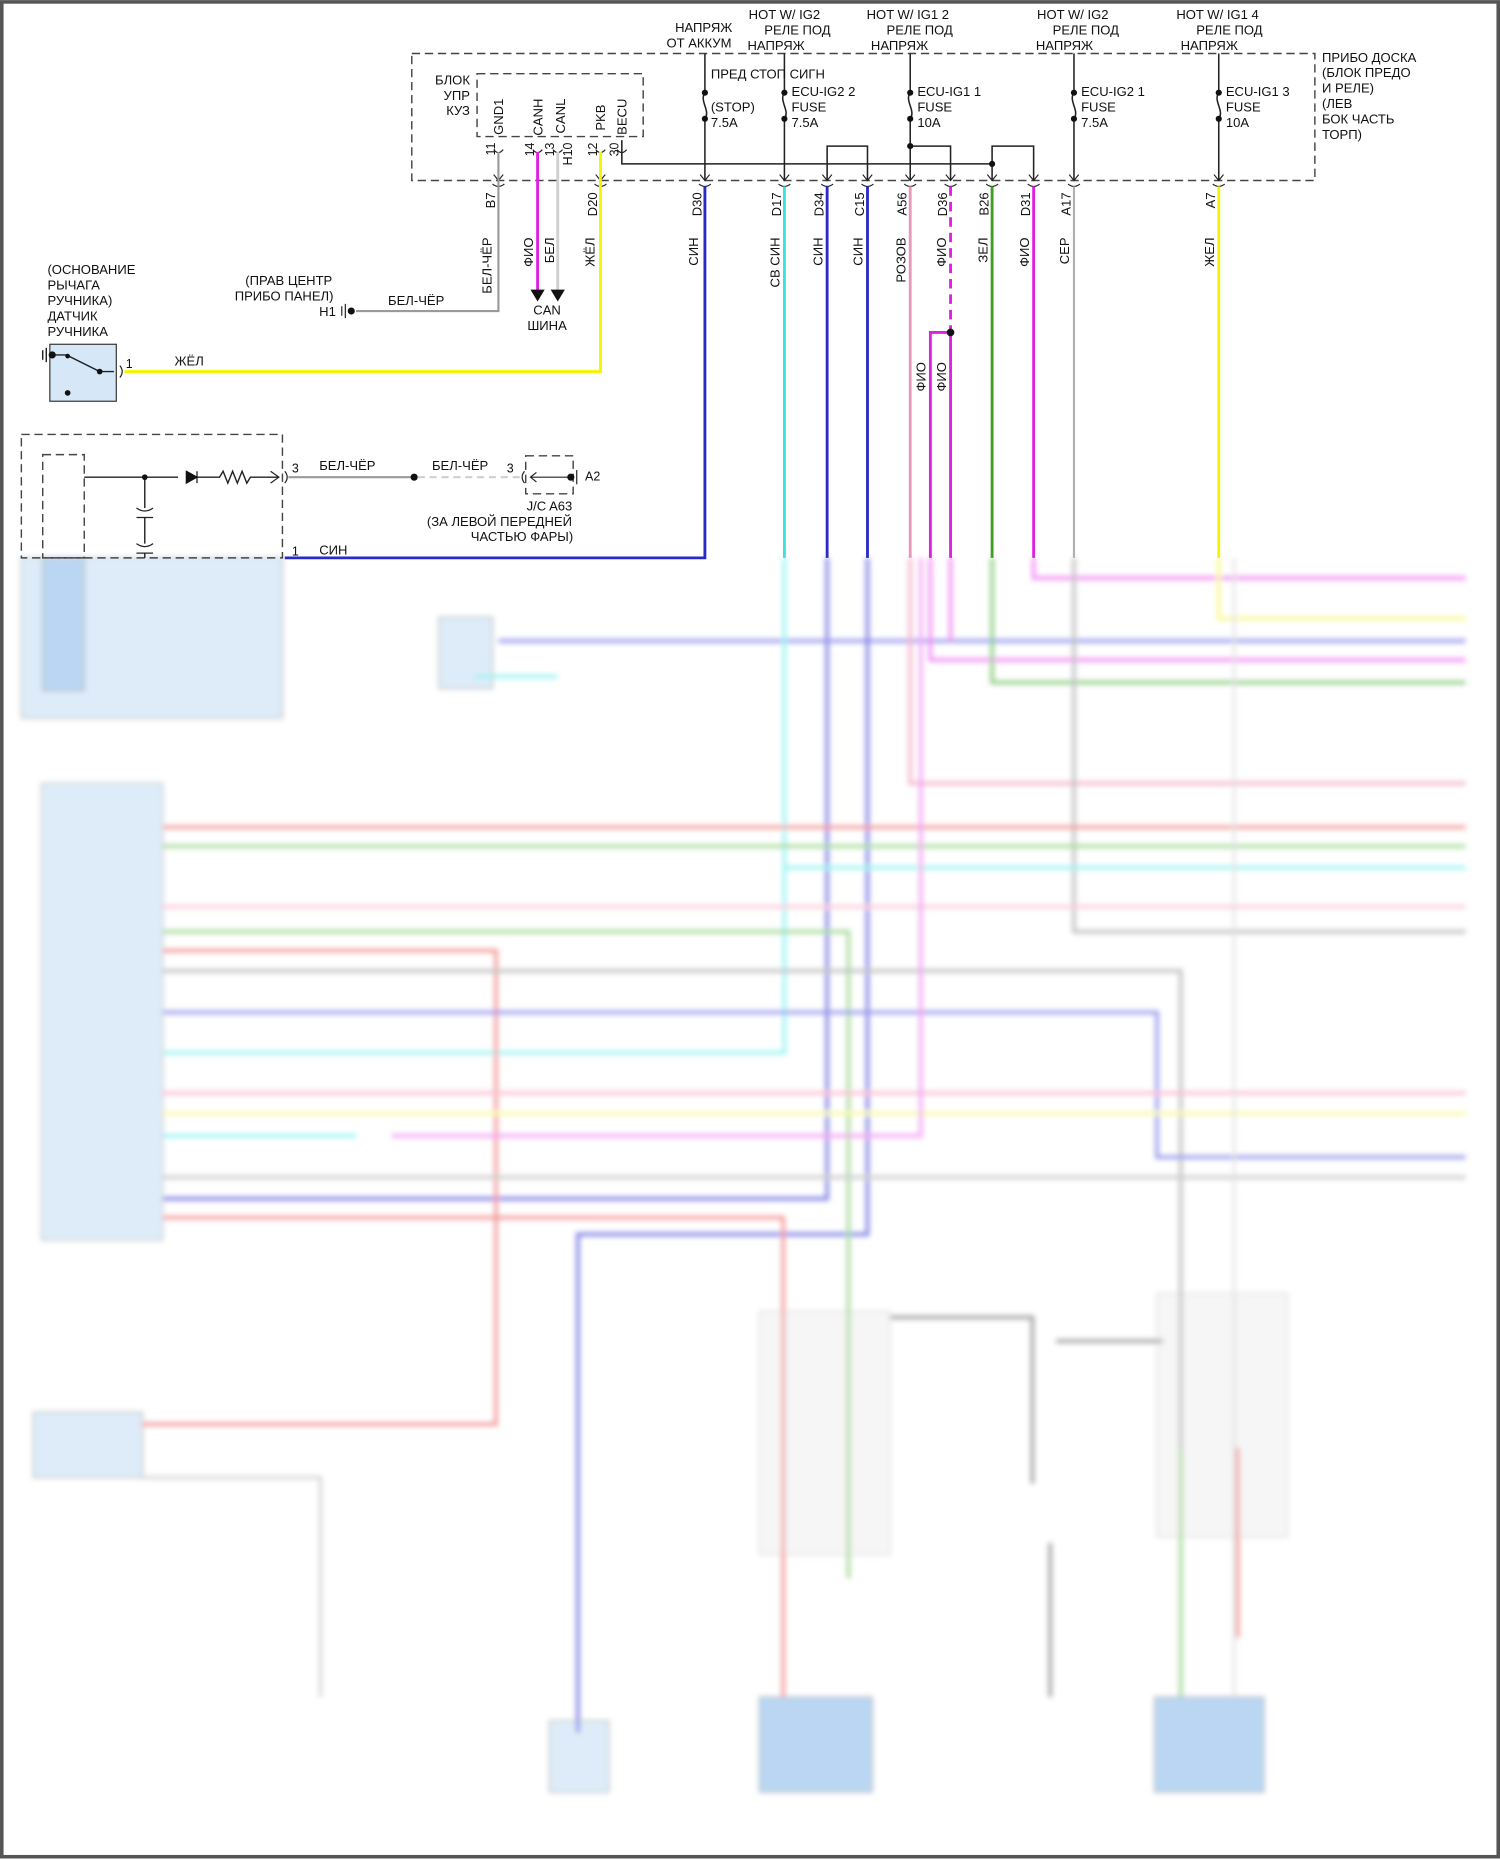  I want to click on pin-number: 30, so click(614, 149).